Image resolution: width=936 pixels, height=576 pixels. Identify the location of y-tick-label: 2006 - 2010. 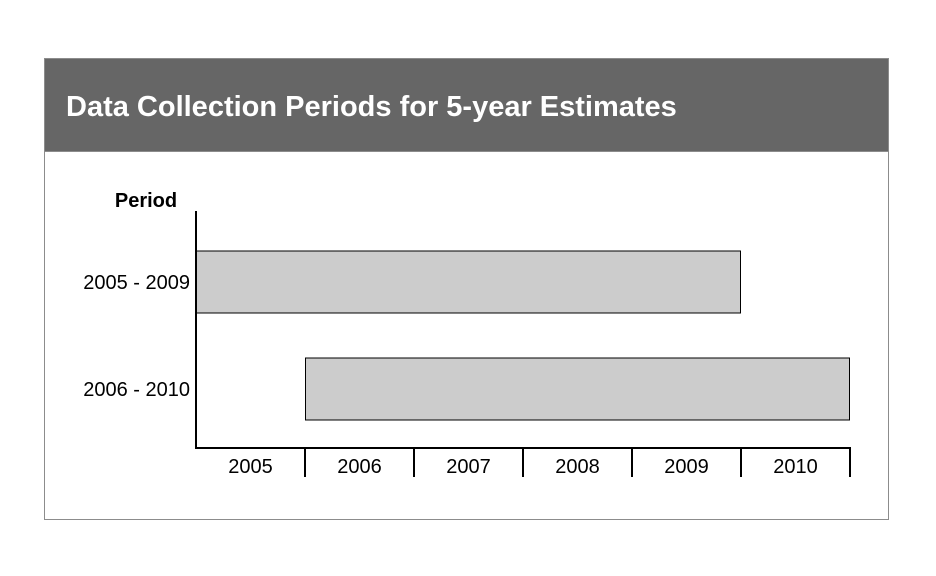
(136, 390).